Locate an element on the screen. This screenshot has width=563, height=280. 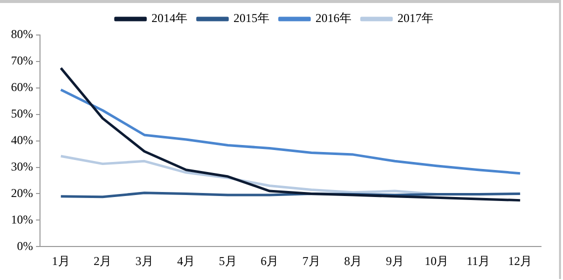
y-tick-label: 30% is located at coordinates (21, 166).